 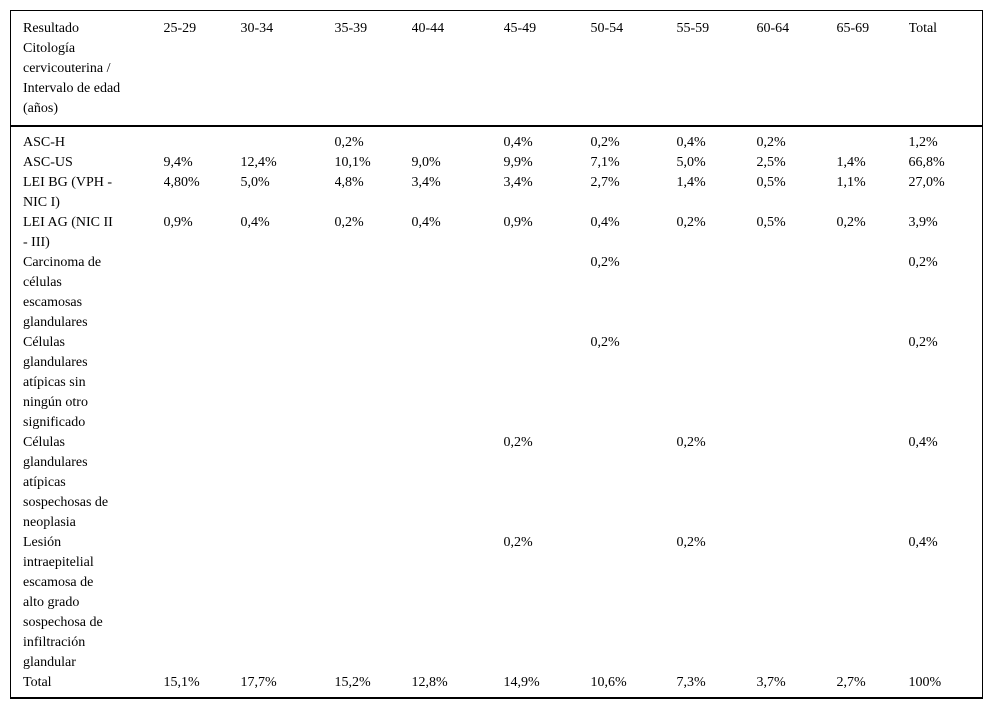 I want to click on table-row: ASC-H 0,2% 0,4% 0,2% 0,4% 0,2% 1,2%, so click(x=497, y=139).